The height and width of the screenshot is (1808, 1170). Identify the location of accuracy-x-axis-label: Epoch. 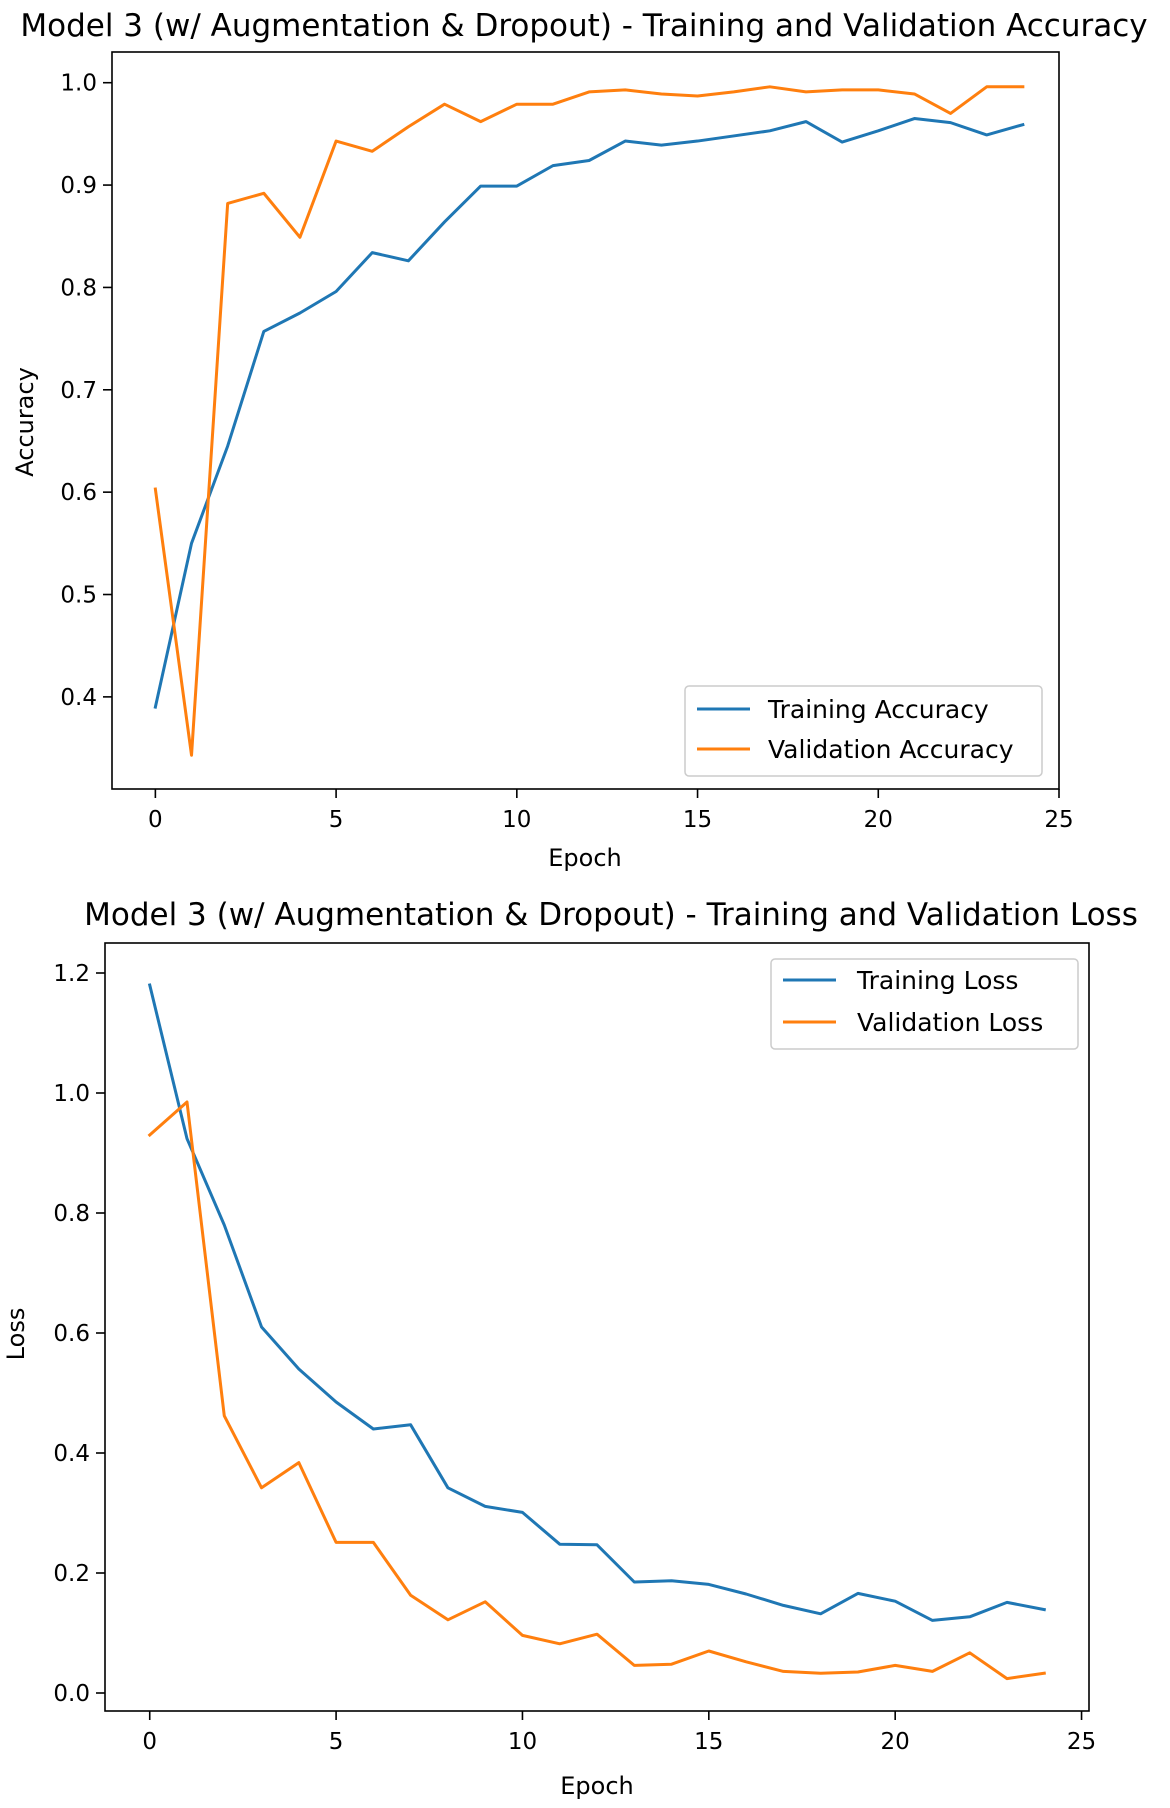
(585, 858).